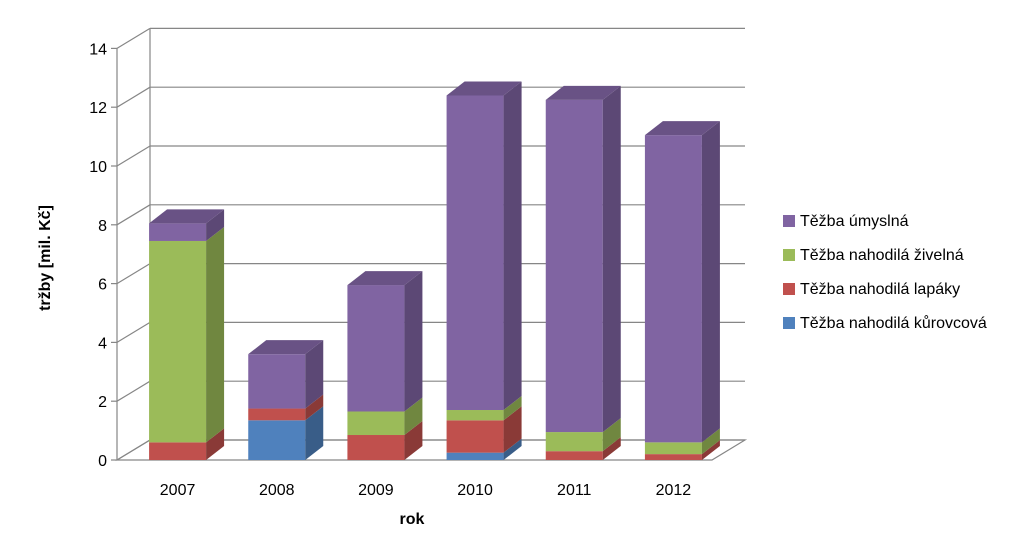  Describe the element at coordinates (574, 490) in the screenshot. I see `x-tick-label: 2011` at that location.